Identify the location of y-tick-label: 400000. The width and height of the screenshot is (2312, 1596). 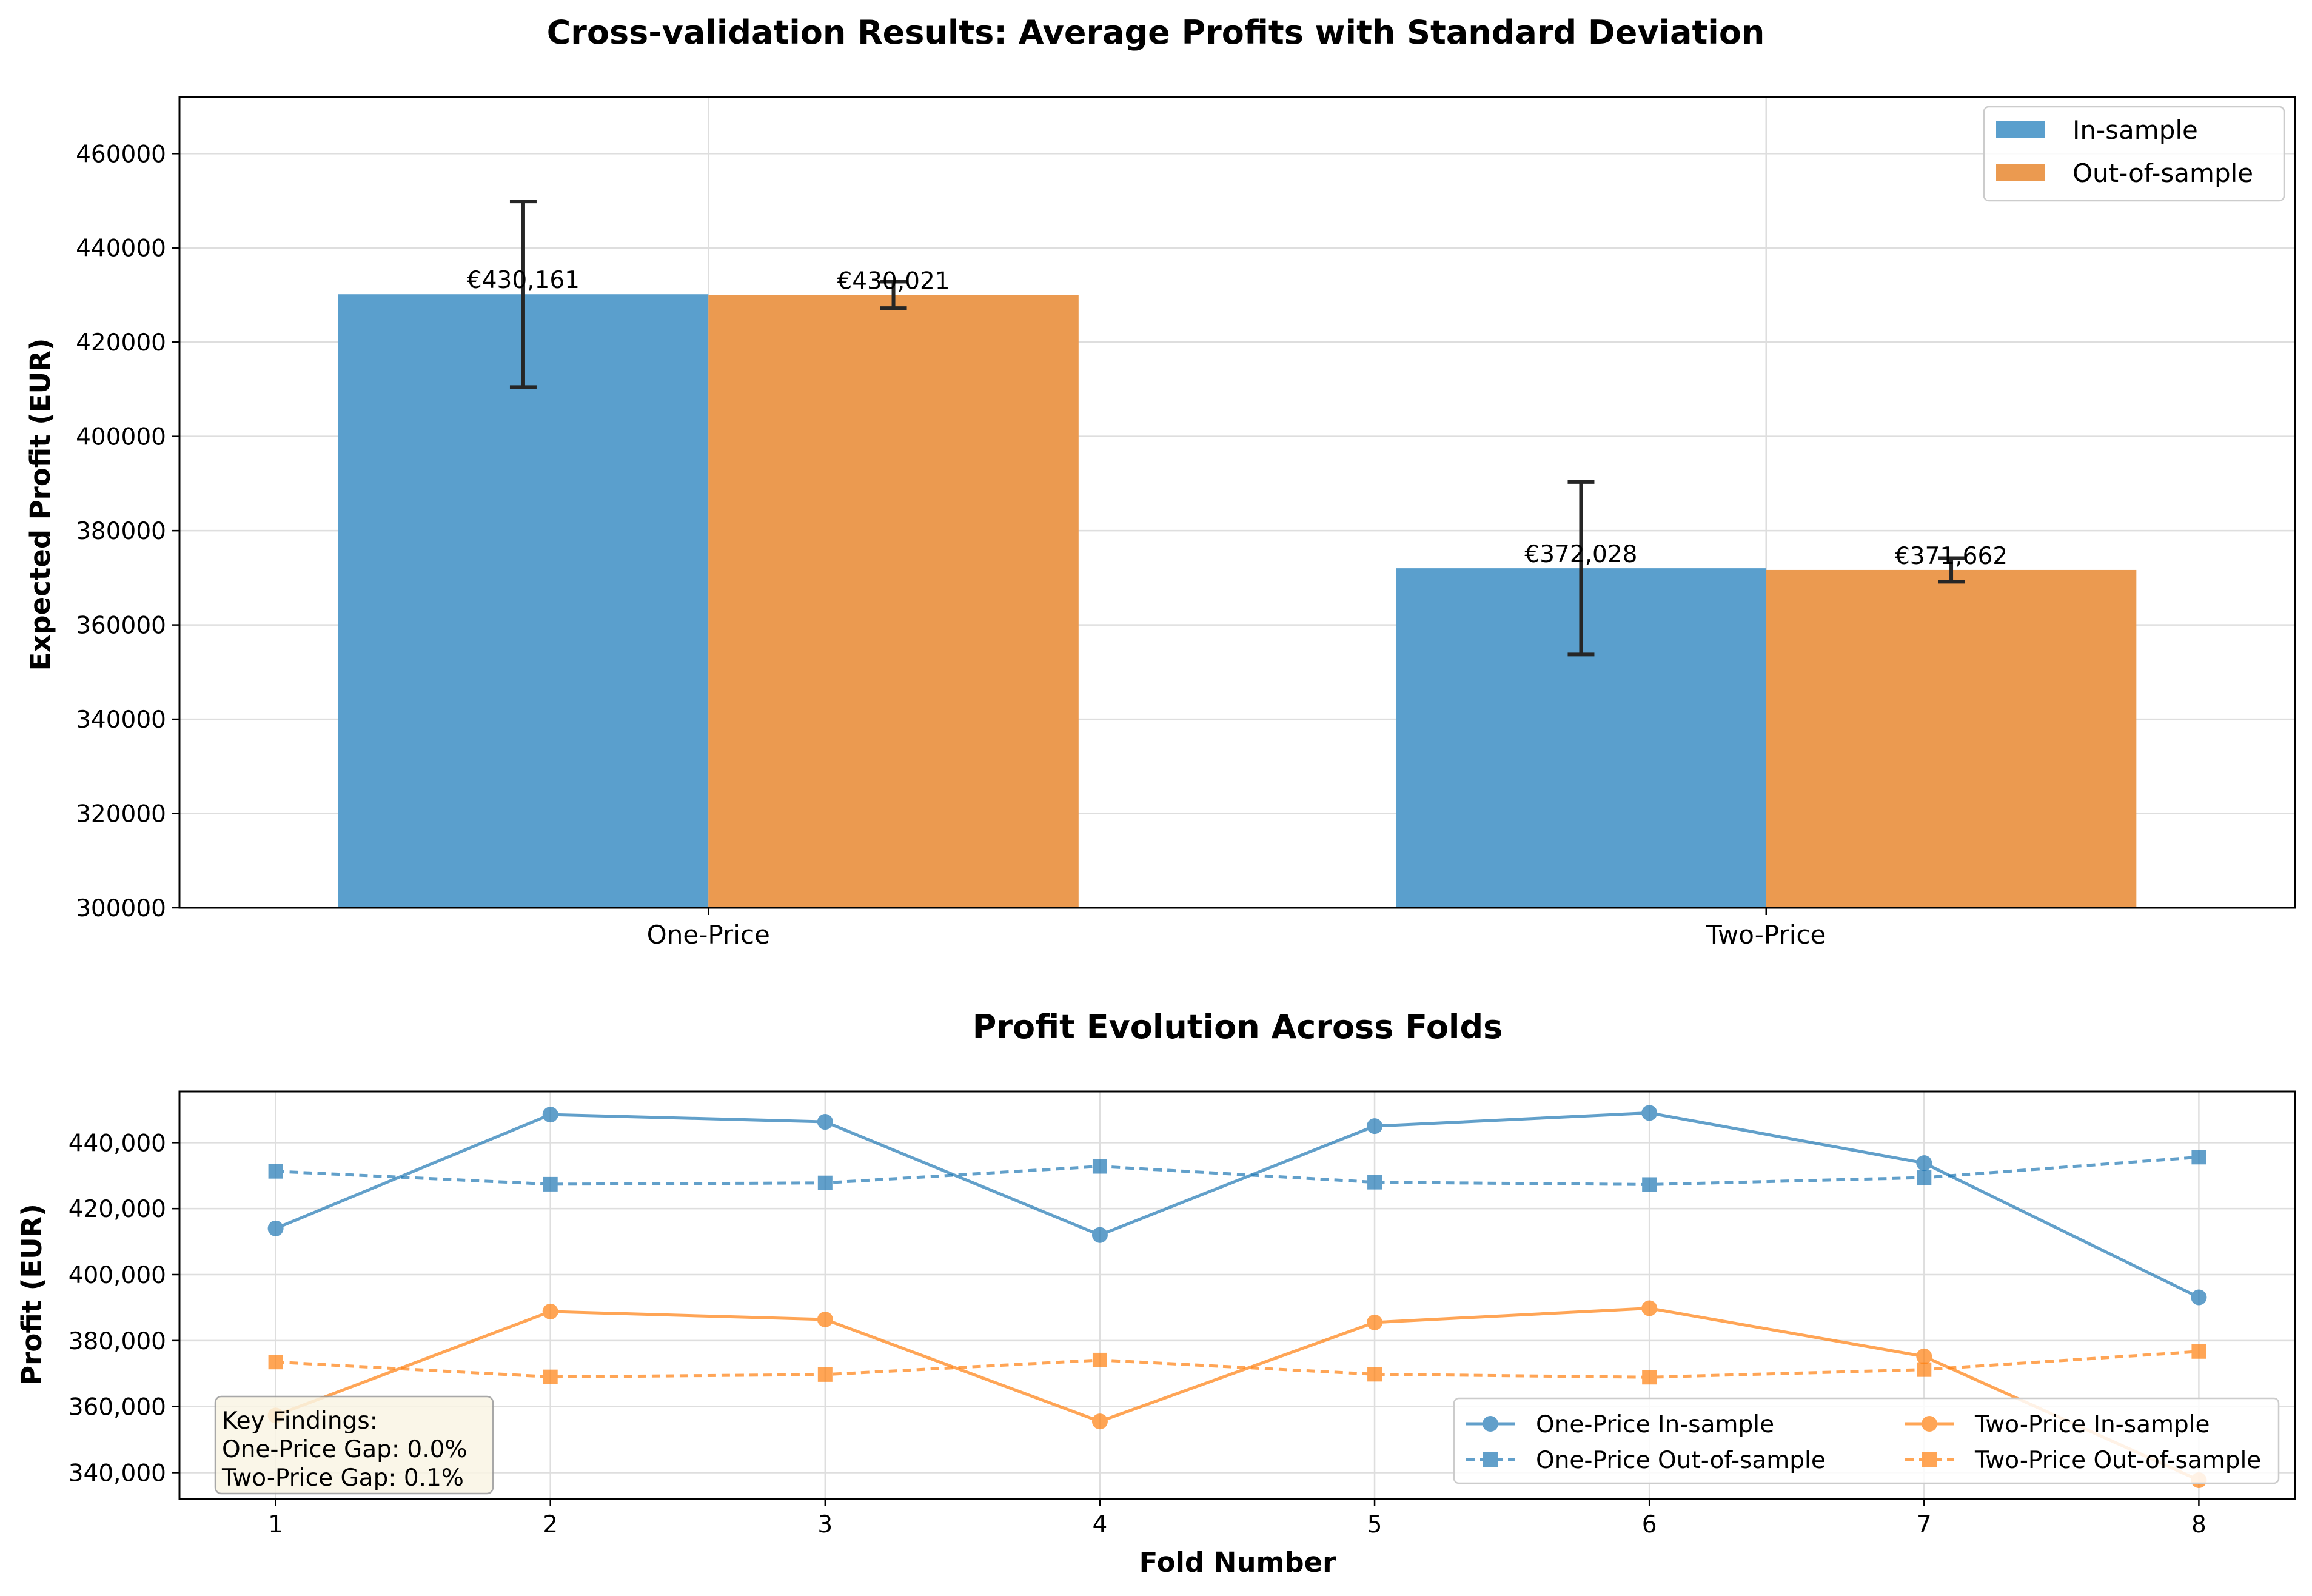
(121, 438).